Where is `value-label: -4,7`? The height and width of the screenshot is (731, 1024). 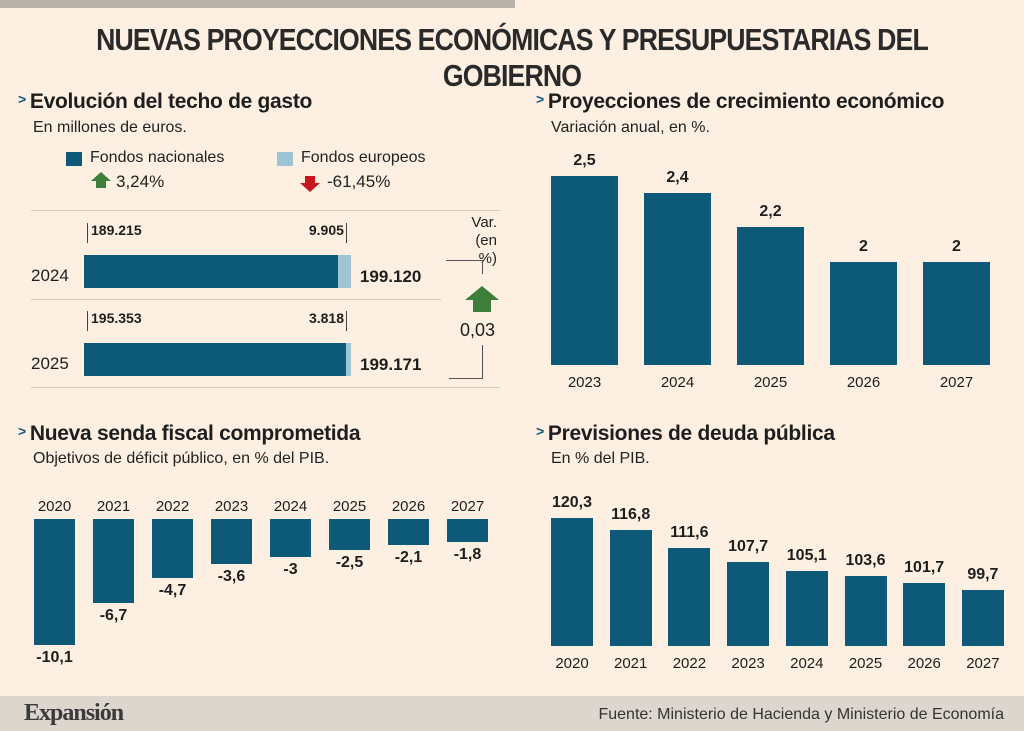
value-label: -4,7 is located at coordinates (172, 590).